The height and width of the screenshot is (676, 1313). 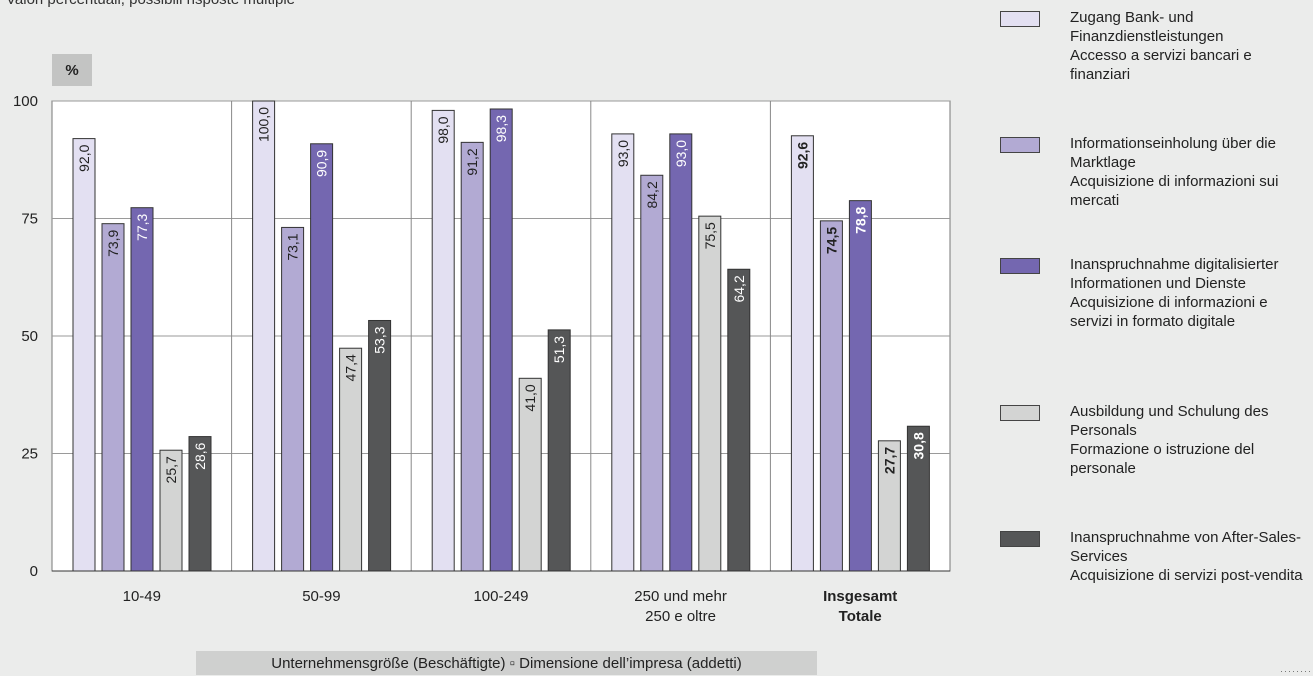 What do you see at coordinates (25, 101) in the screenshot?
I see `y-tick-label: 100` at bounding box center [25, 101].